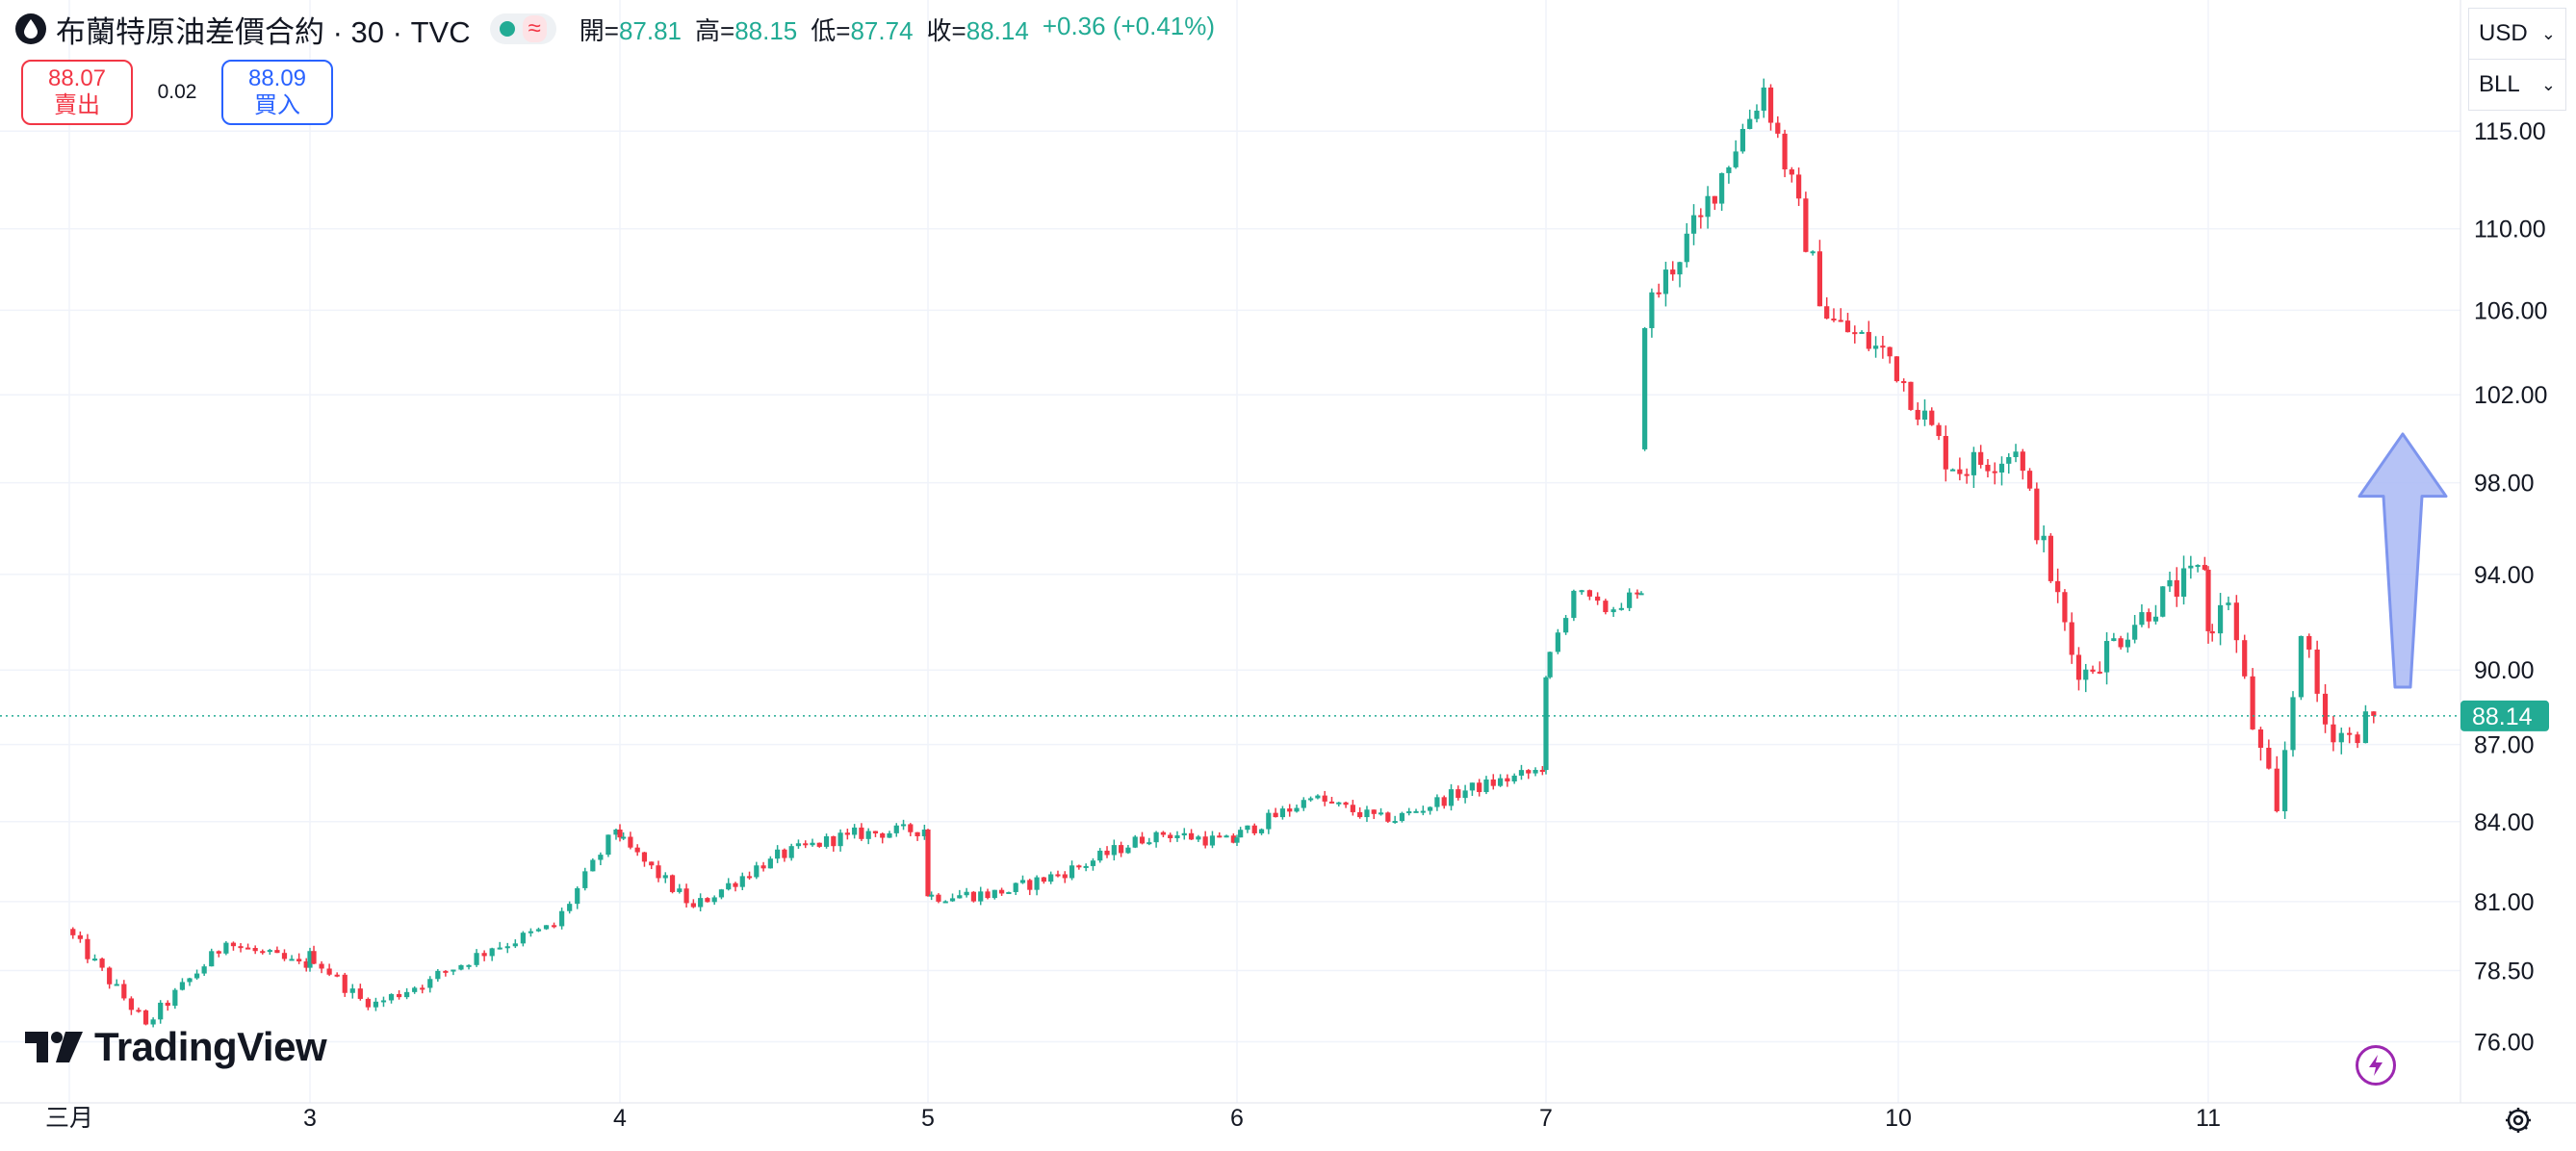 The image size is (2576, 1151). Describe the element at coordinates (2517, 34) in the screenshot. I see `currency-dropdown: USD ⌄` at that location.